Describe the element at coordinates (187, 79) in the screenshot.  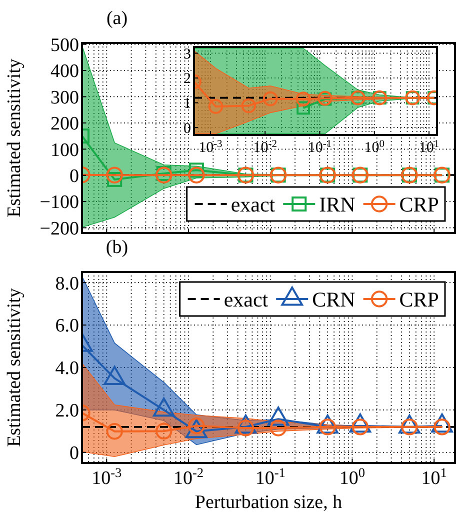
I see `y-tick-label: 2` at that location.